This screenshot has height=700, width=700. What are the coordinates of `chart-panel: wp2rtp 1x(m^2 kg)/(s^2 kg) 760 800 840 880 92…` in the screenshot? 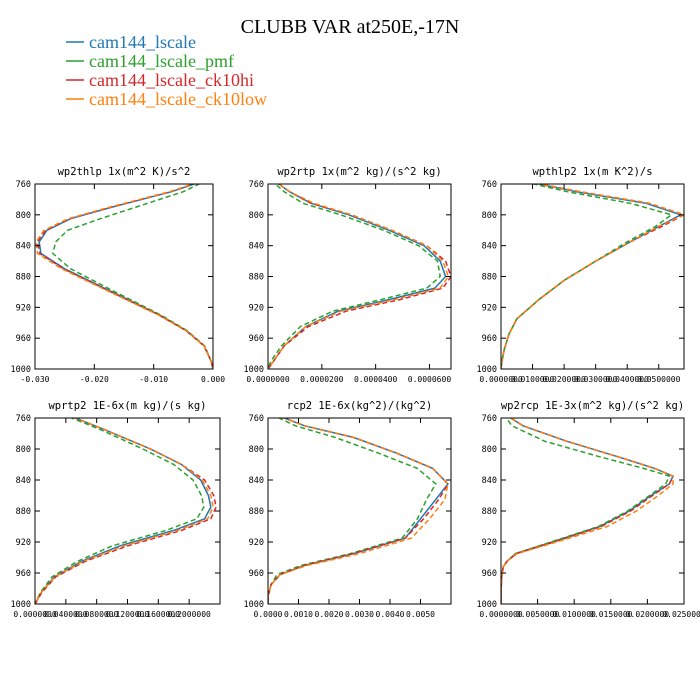 It's located at (348, 275).